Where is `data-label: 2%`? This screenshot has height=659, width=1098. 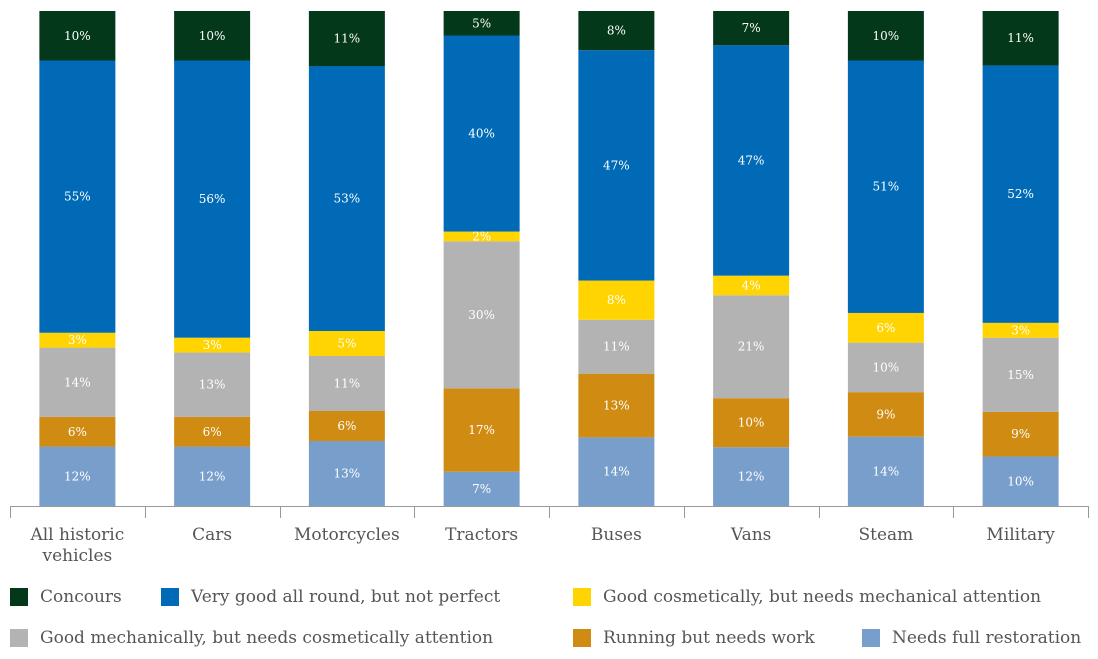 data-label: 2% is located at coordinates (481, 236).